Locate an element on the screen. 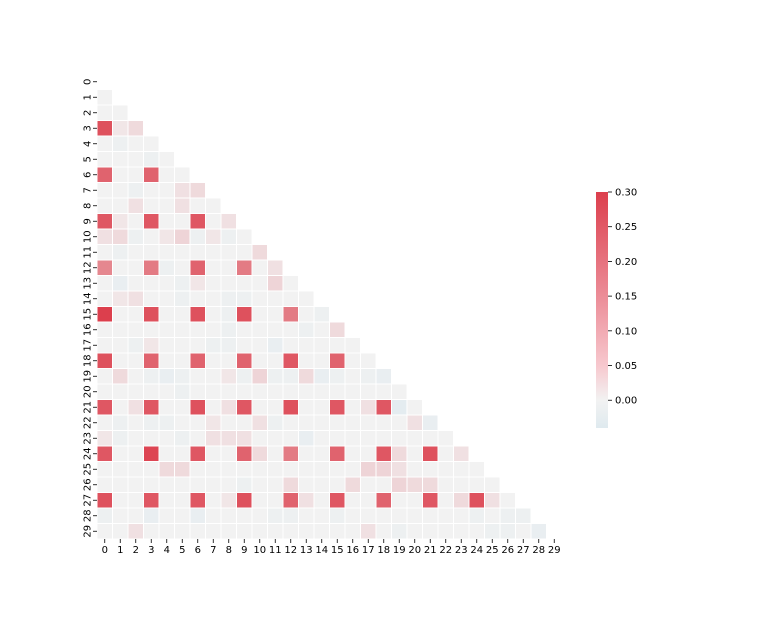  y-tick-label: 6 is located at coordinates (88, 175).